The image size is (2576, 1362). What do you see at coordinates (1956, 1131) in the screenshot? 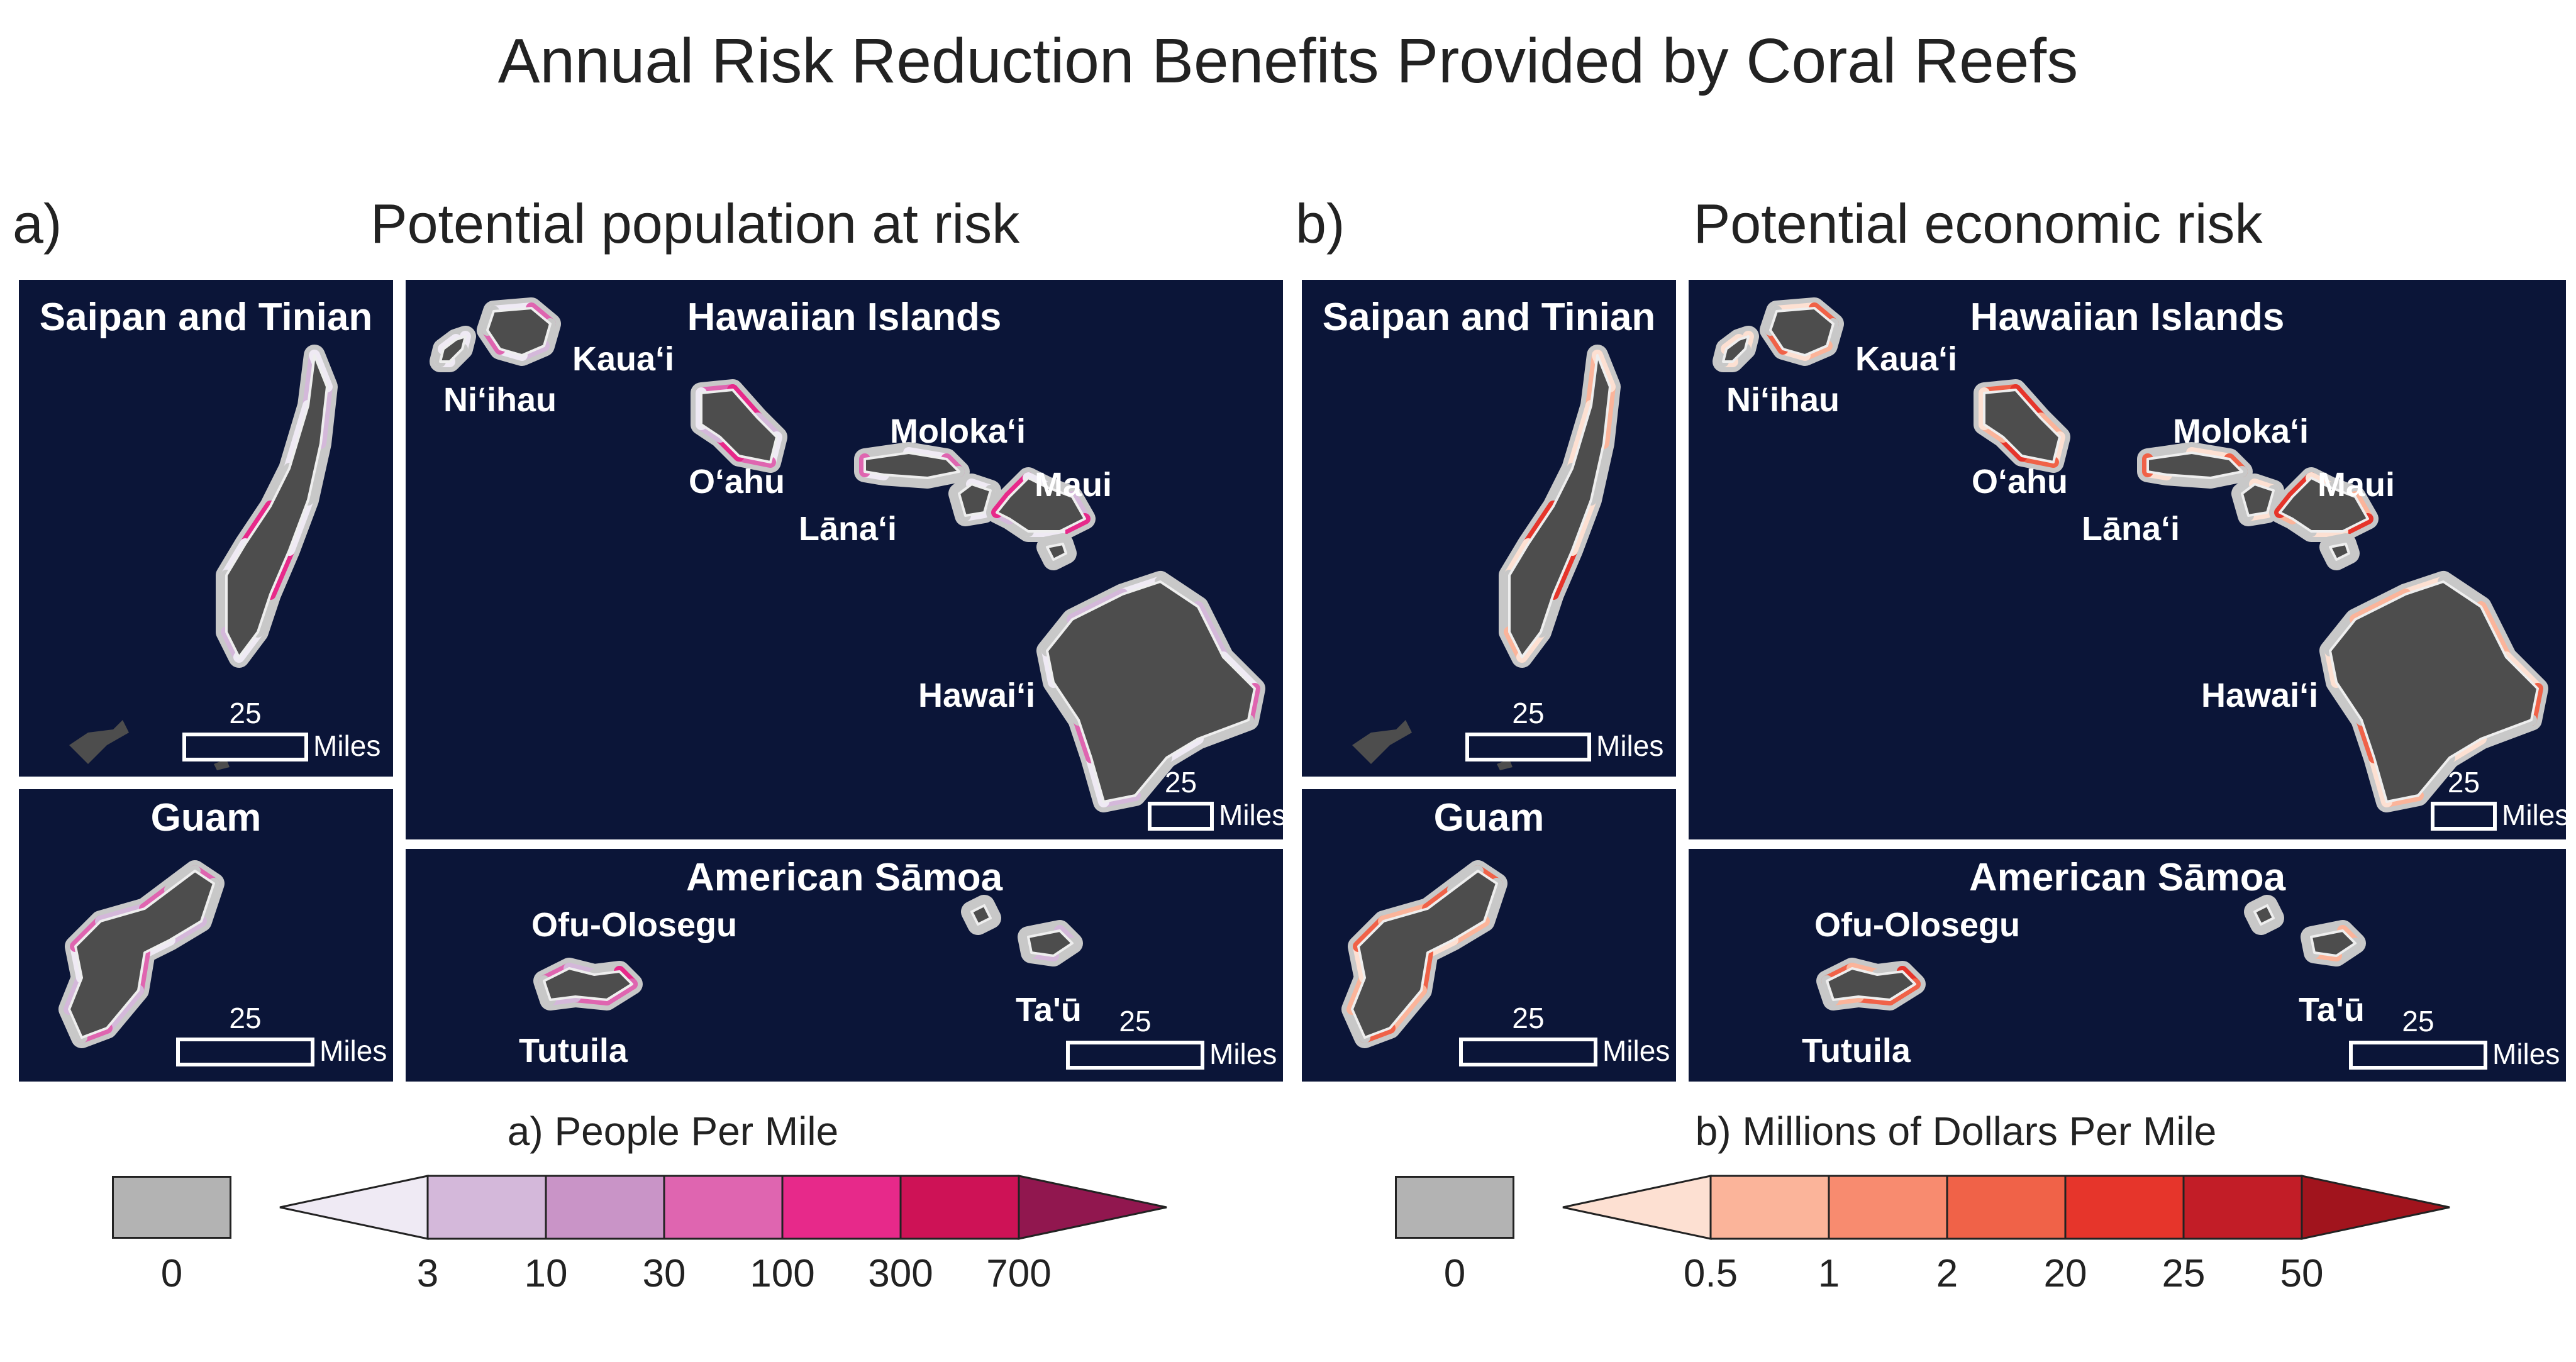
I see `legend-title: b) Millions of Dollars Per Mile` at bounding box center [1956, 1131].